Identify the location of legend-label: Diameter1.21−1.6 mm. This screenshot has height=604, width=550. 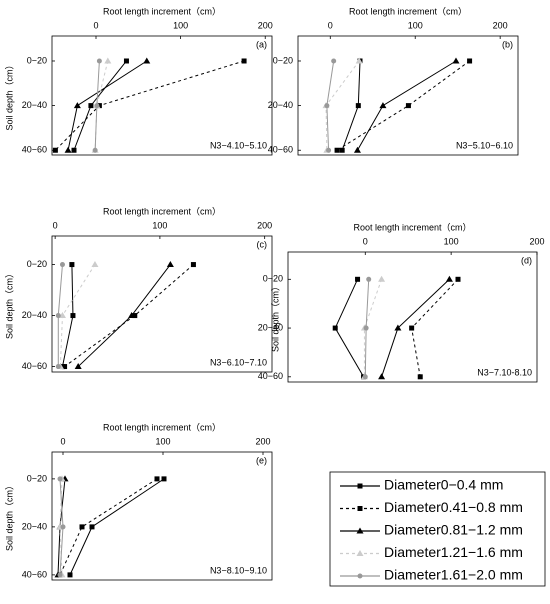
(453, 552).